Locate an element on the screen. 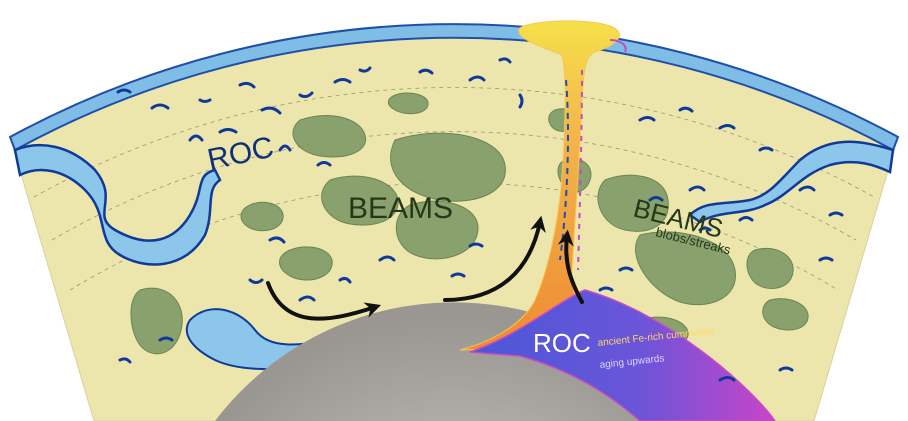 Image resolution: width=908 pixels, height=421 pixels. flow-arrows is located at coordinates (425, 268).